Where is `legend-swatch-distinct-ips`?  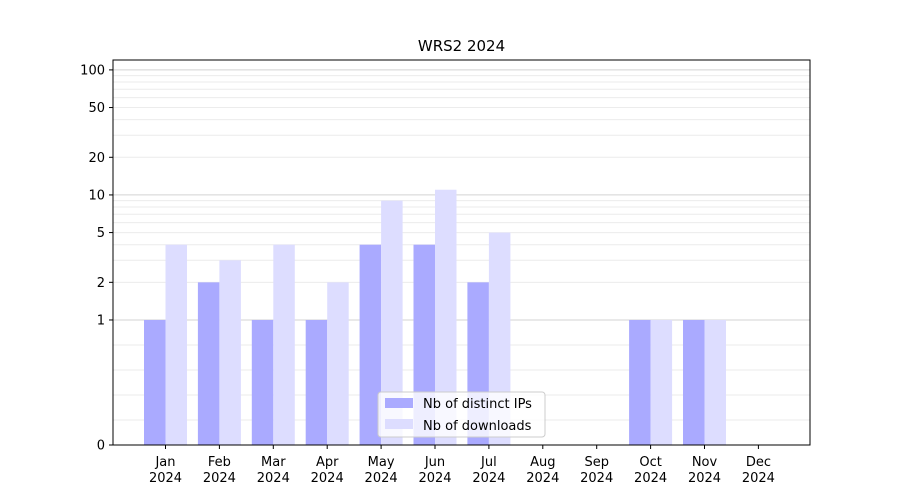 legend-swatch-distinct-ips is located at coordinates (399, 403).